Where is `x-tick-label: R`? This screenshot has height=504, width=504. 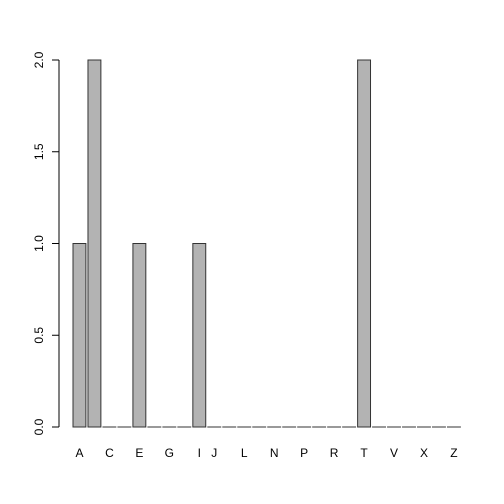 x-tick-label: R is located at coordinates (334, 453).